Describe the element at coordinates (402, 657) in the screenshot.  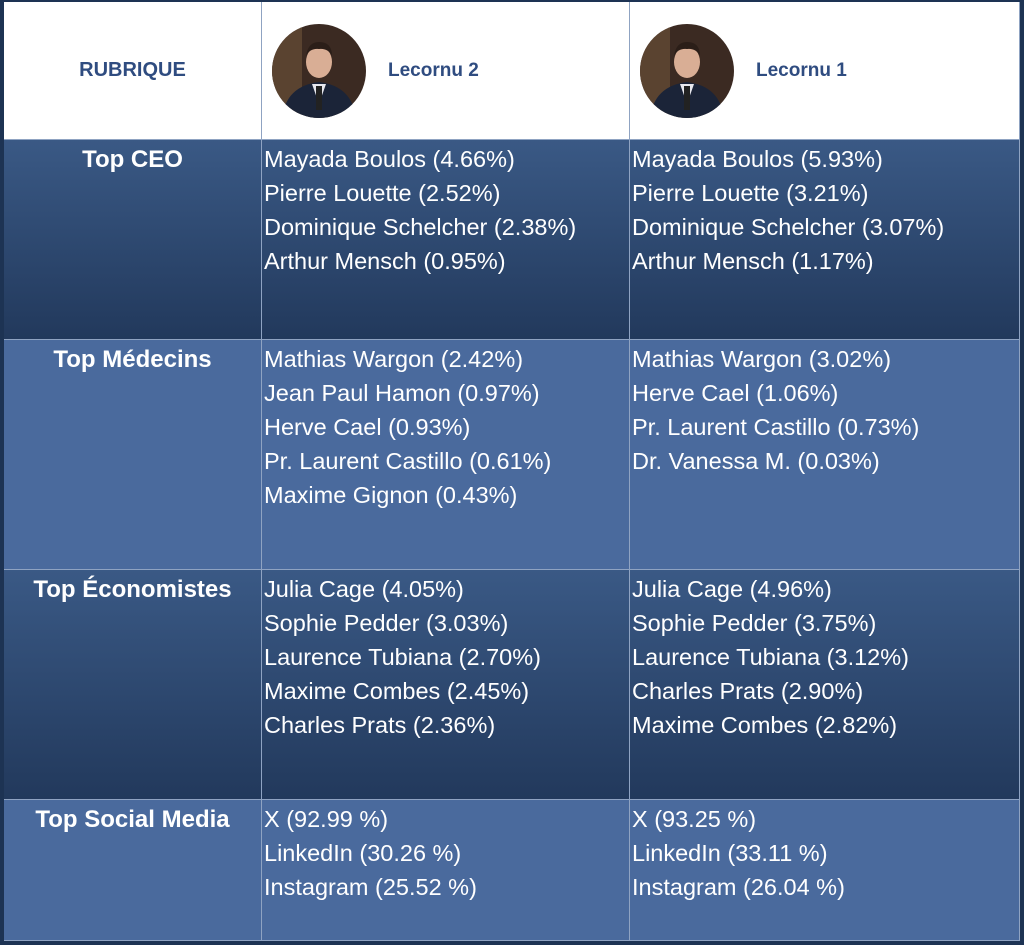
I see `list-item: Laurence Tubiana (2.70%)` at that location.